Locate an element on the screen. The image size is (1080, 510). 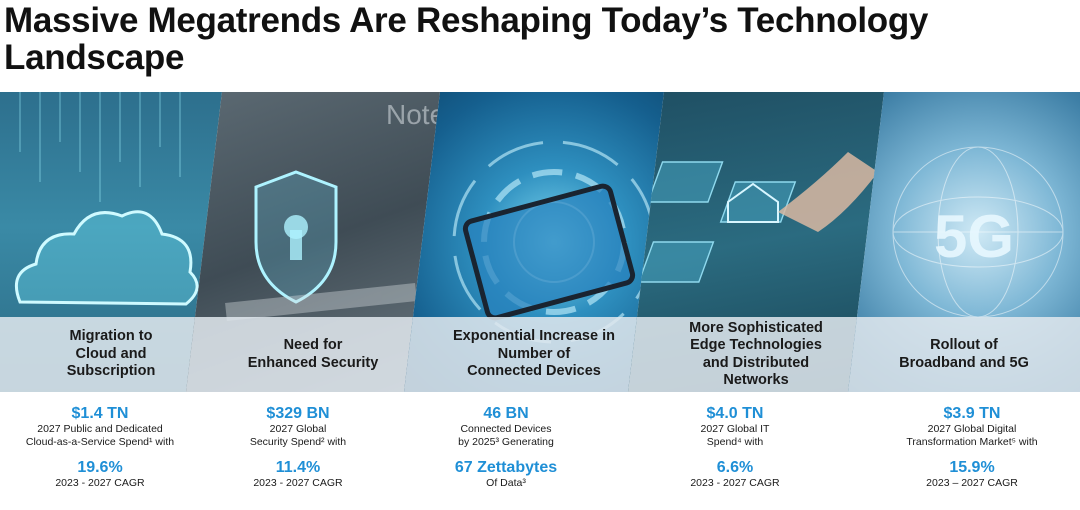
stat-primary: $1.4 TN is located at coordinates (100, 413).